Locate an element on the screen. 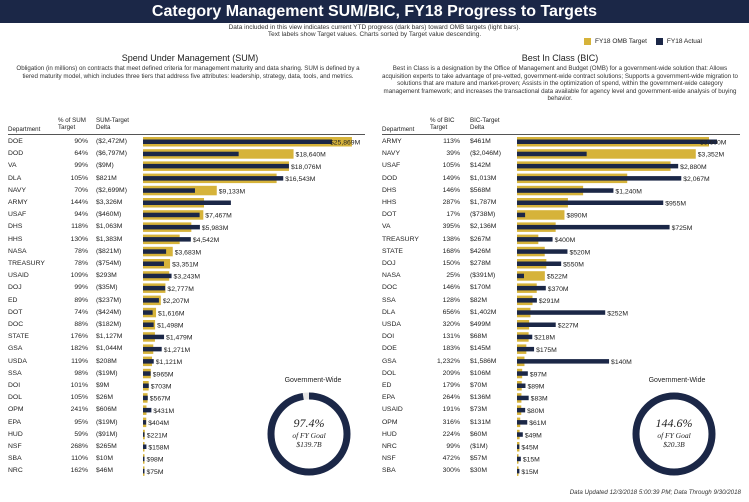 This screenshot has height=502, width=749. sum-pct-value: 118% is located at coordinates (79, 227).